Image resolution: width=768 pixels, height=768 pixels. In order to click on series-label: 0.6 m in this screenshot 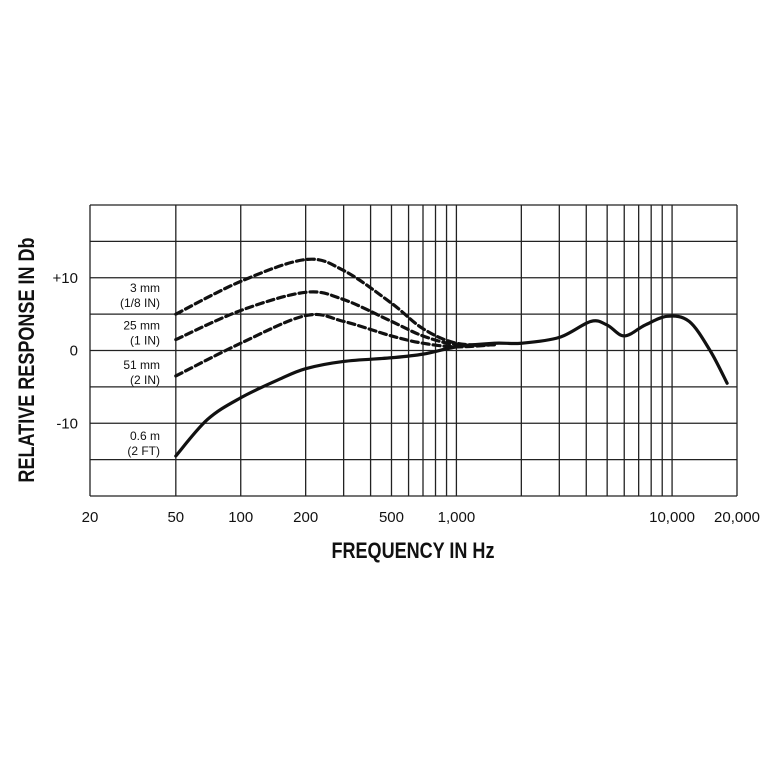, I will do `click(145, 436)`.